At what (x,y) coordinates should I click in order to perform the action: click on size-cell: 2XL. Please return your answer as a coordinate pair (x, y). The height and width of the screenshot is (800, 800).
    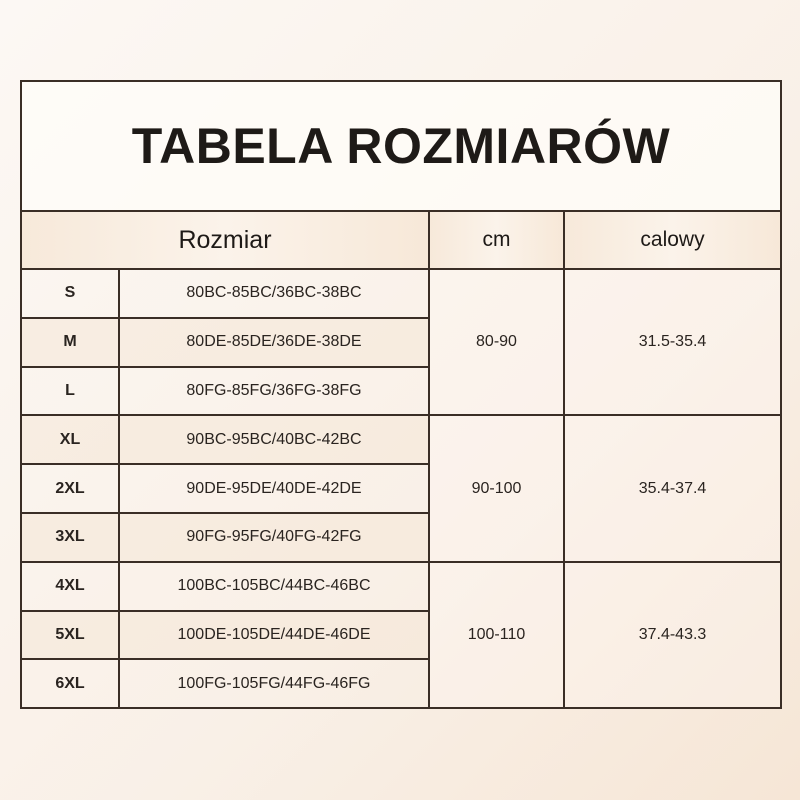
    Looking at the image, I should click on (70, 488).